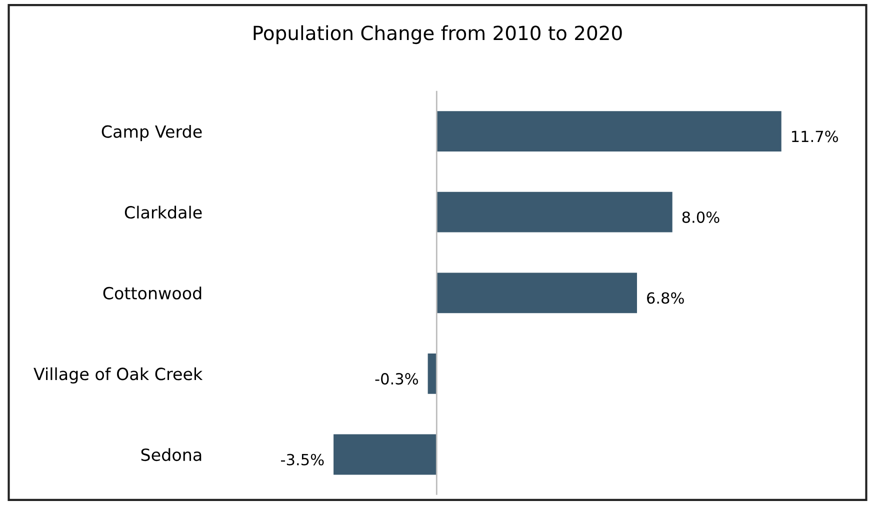 The width and height of the screenshot is (875, 505). I want to click on chart-title: Population Change from 2010 to 2020, so click(438, 34).